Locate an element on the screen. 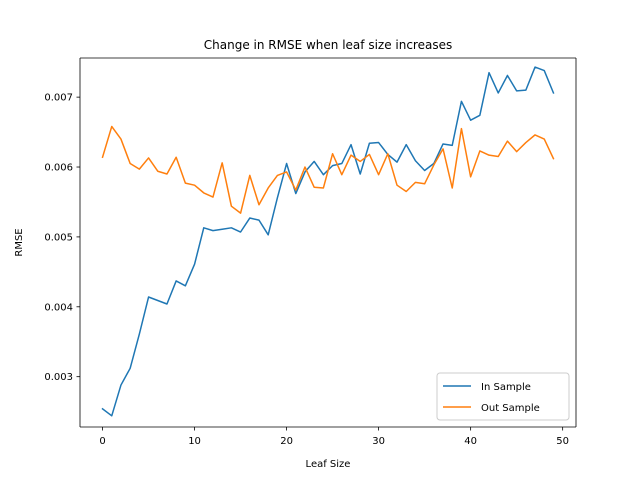 The height and width of the screenshot is (480, 640). legend: In Sample Out Sample is located at coordinates (503, 396).